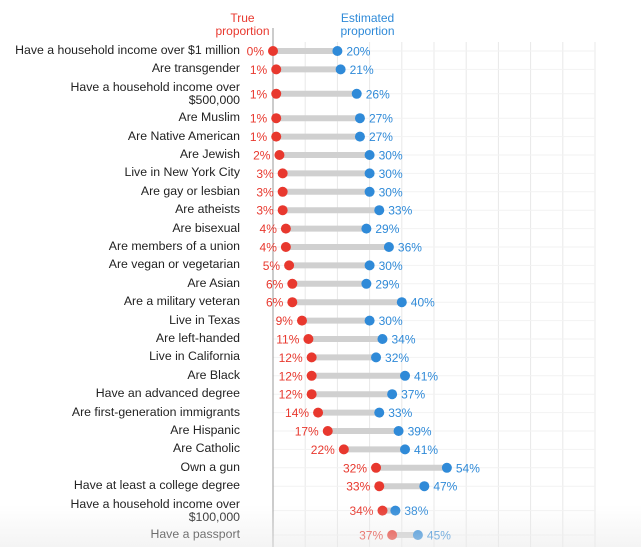 The width and height of the screenshot is (641, 552). What do you see at coordinates (213, 374) in the screenshot?
I see `row-label: Are Black` at bounding box center [213, 374].